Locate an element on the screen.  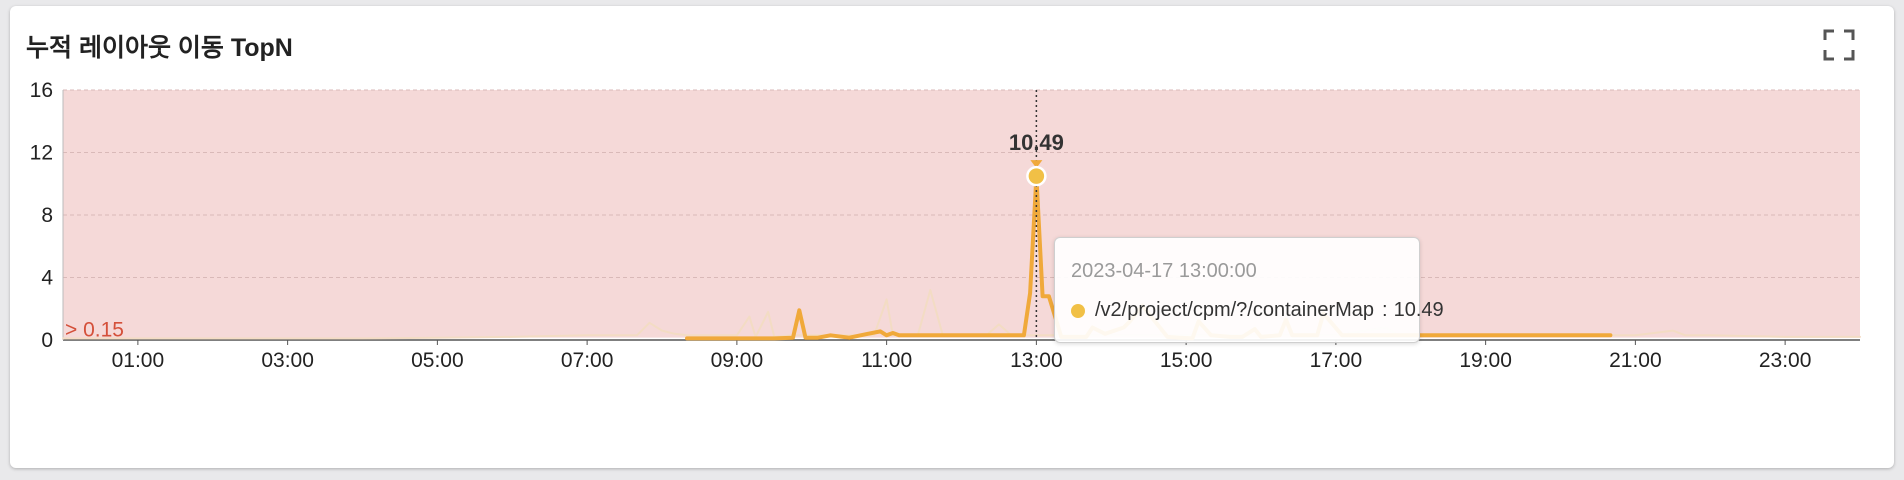
x-tick-label: 17:00 is located at coordinates (1336, 360).